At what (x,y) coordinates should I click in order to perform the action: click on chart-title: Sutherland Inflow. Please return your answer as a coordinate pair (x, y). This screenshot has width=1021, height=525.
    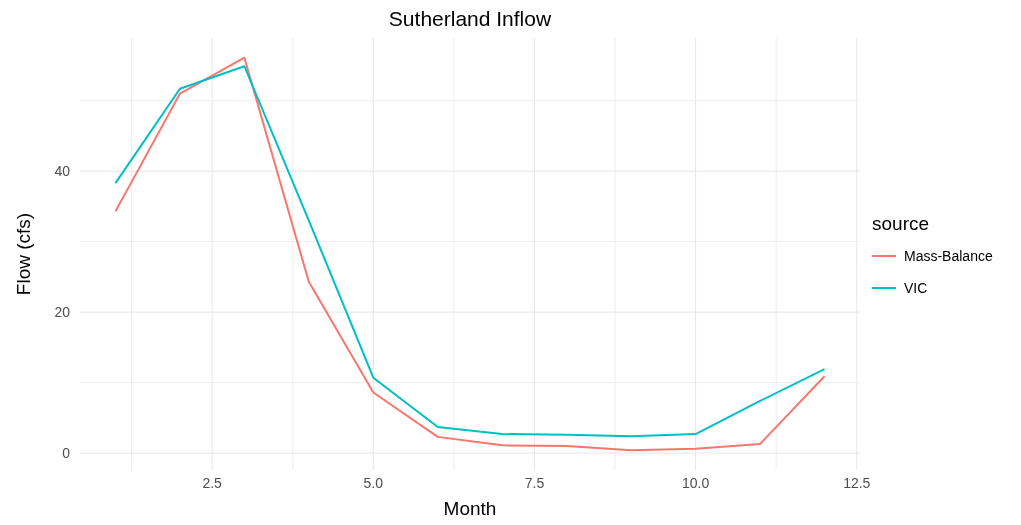
    Looking at the image, I should click on (470, 18).